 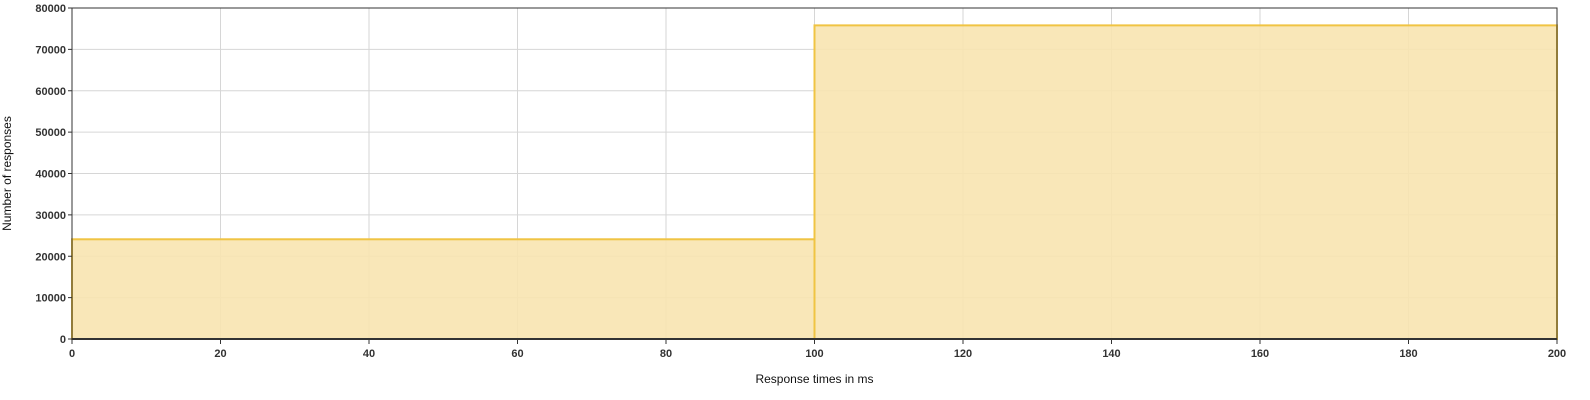 What do you see at coordinates (369, 354) in the screenshot?
I see `x-tick-label: 40` at bounding box center [369, 354].